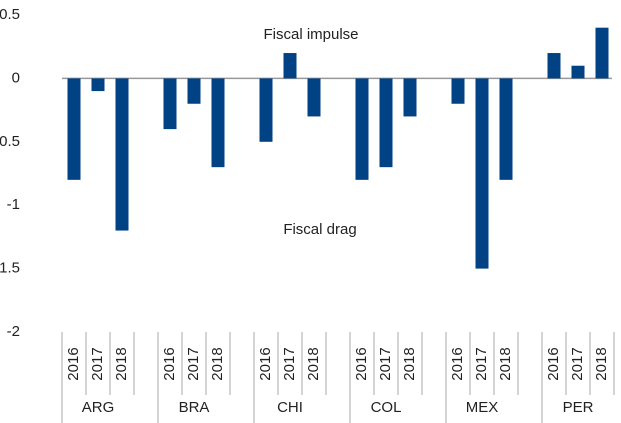 The width and height of the screenshot is (621, 423). Describe the element at coordinates (16, 77) in the screenshot. I see `y-tick-label: 0` at that location.